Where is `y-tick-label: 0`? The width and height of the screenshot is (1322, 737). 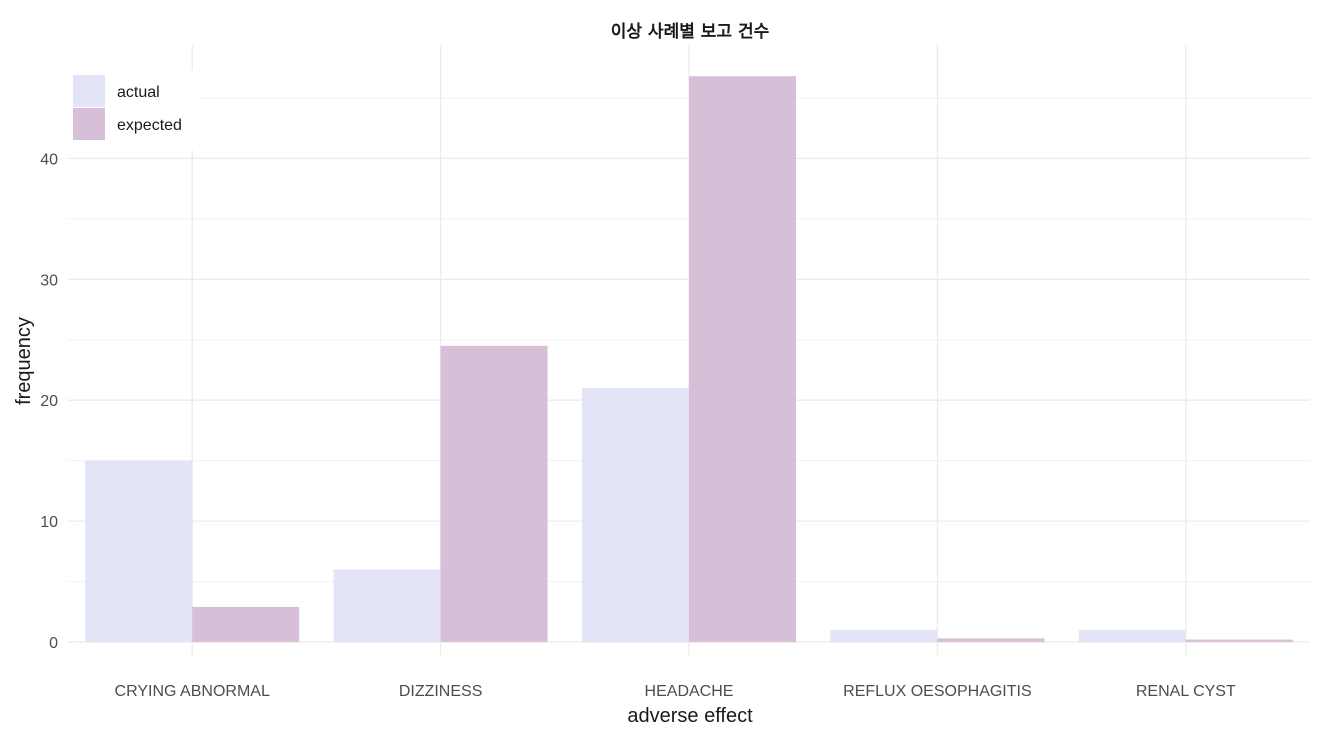
y-tick-label: 0 is located at coordinates (53, 643).